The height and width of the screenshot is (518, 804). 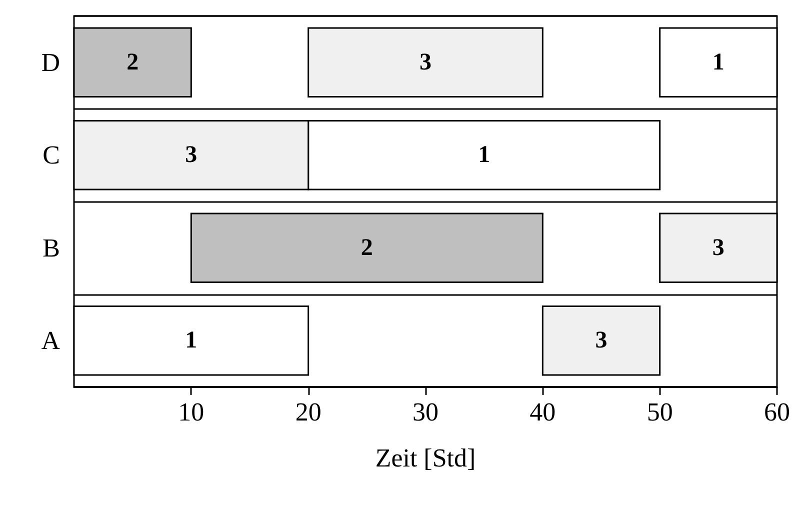 What do you see at coordinates (425, 412) in the screenshot?
I see `x-tick-label: 30` at bounding box center [425, 412].